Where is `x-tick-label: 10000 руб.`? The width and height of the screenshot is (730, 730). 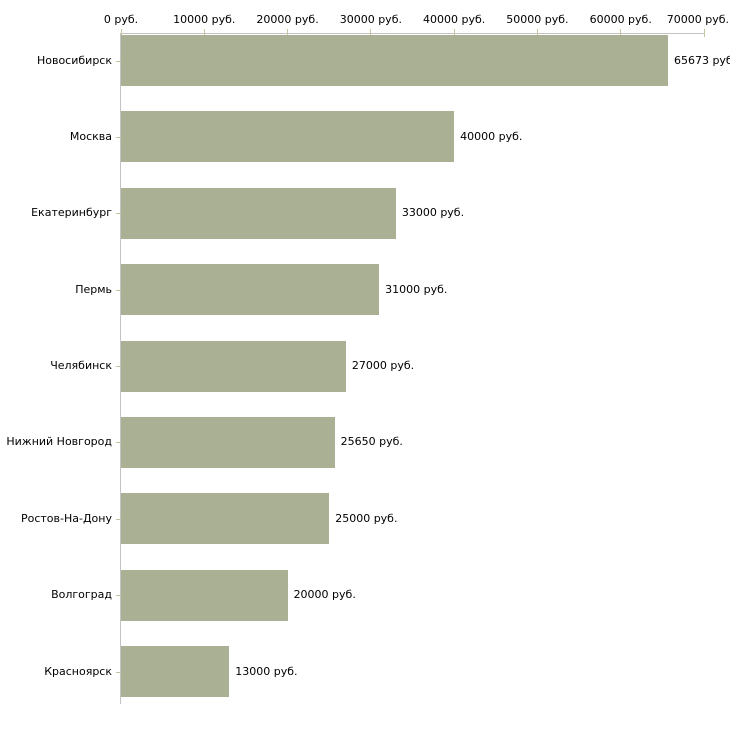
x-tick-label: 10000 руб. is located at coordinates (204, 19).